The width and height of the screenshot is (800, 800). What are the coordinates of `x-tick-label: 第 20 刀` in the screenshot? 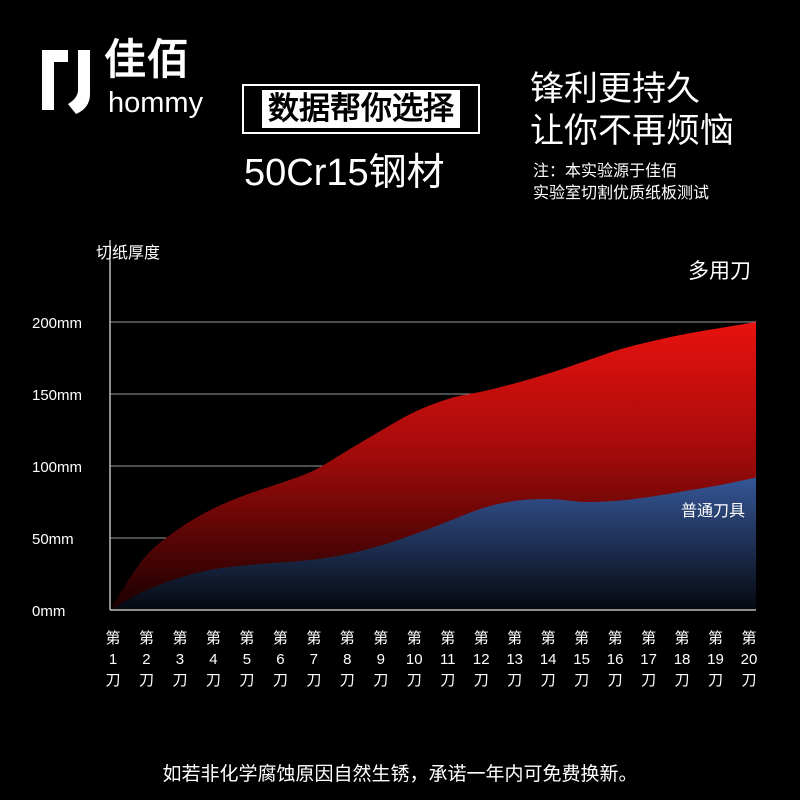 It's located at (749, 659).